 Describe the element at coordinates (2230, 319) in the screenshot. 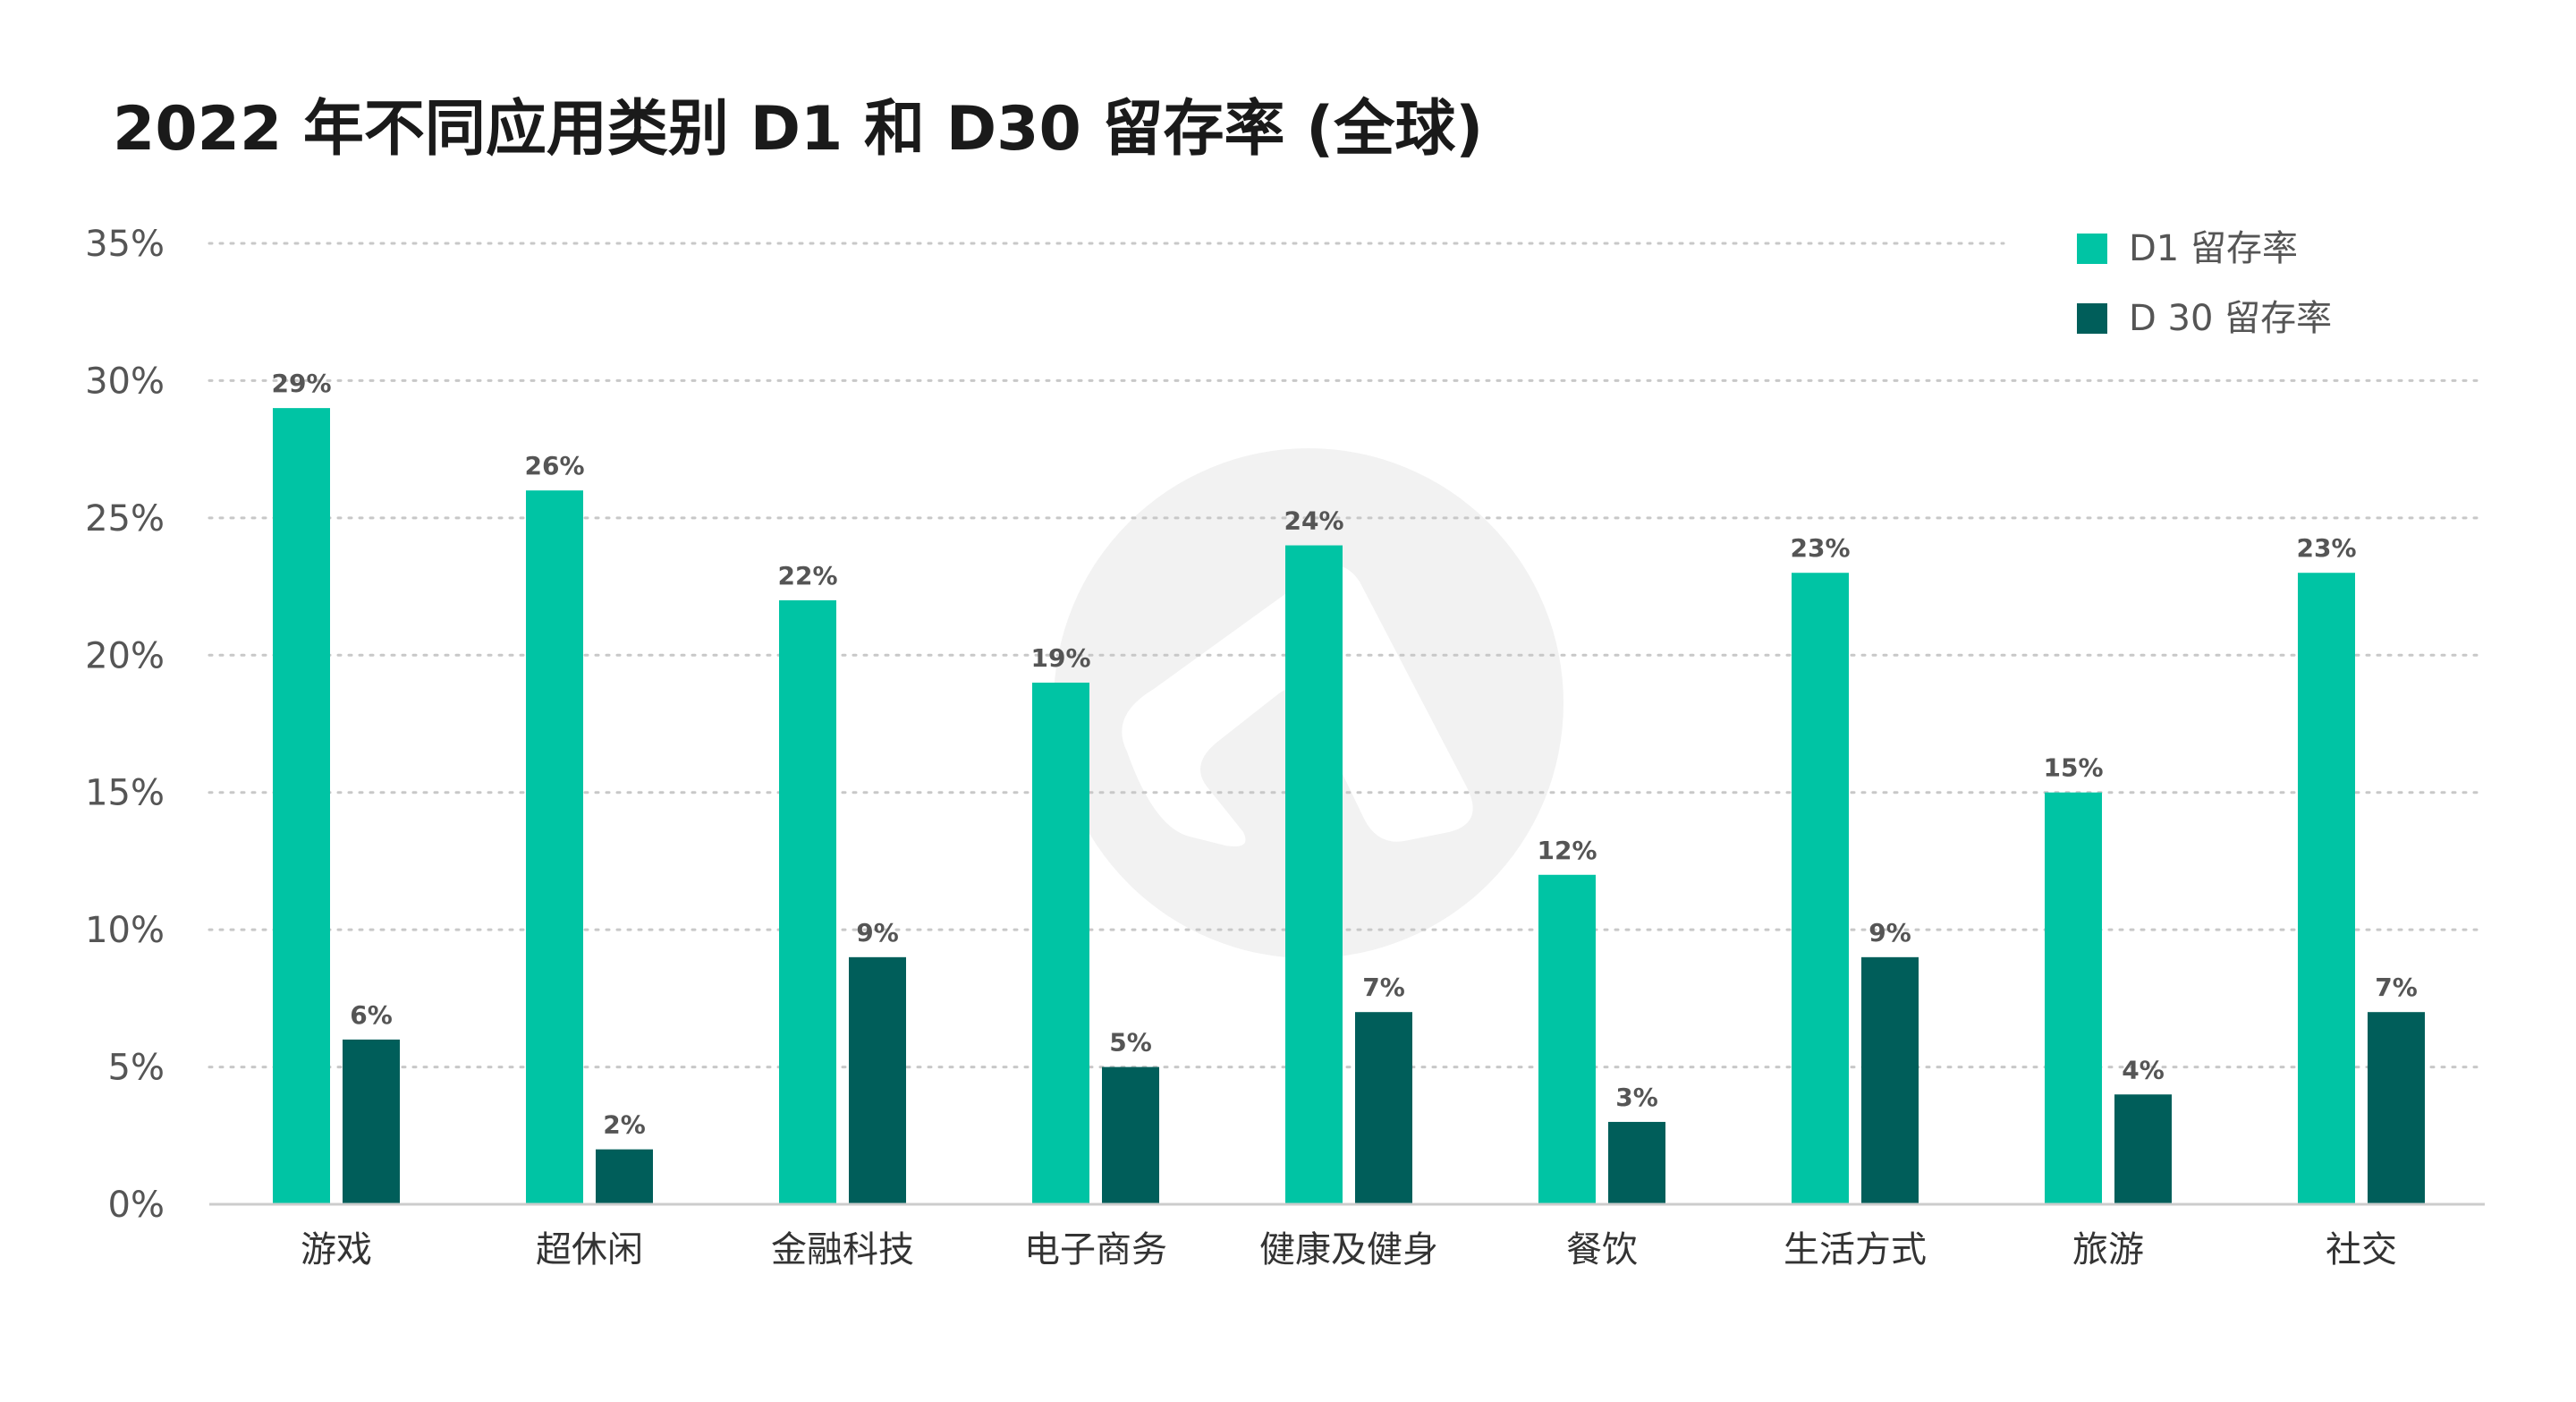

I see `legend-label: D 30 留存率` at that location.